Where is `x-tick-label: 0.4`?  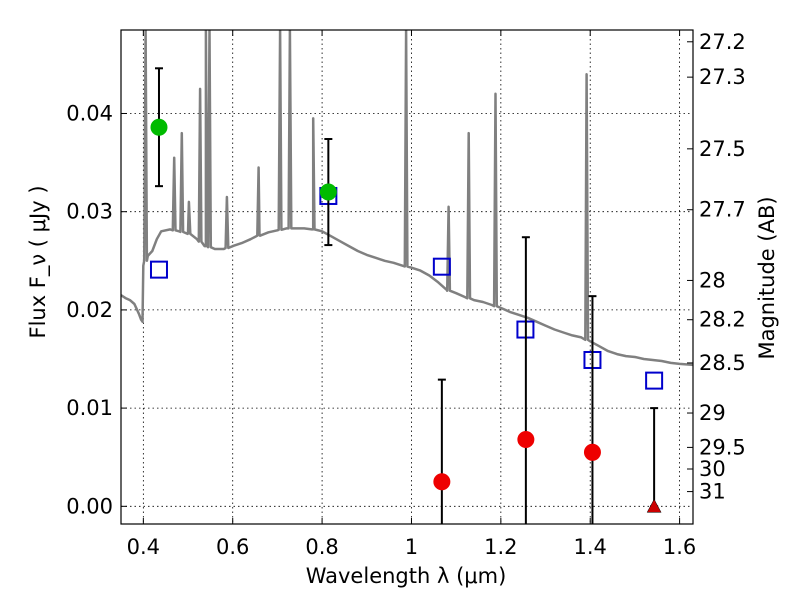
x-tick-label: 0.4 is located at coordinates (143, 547).